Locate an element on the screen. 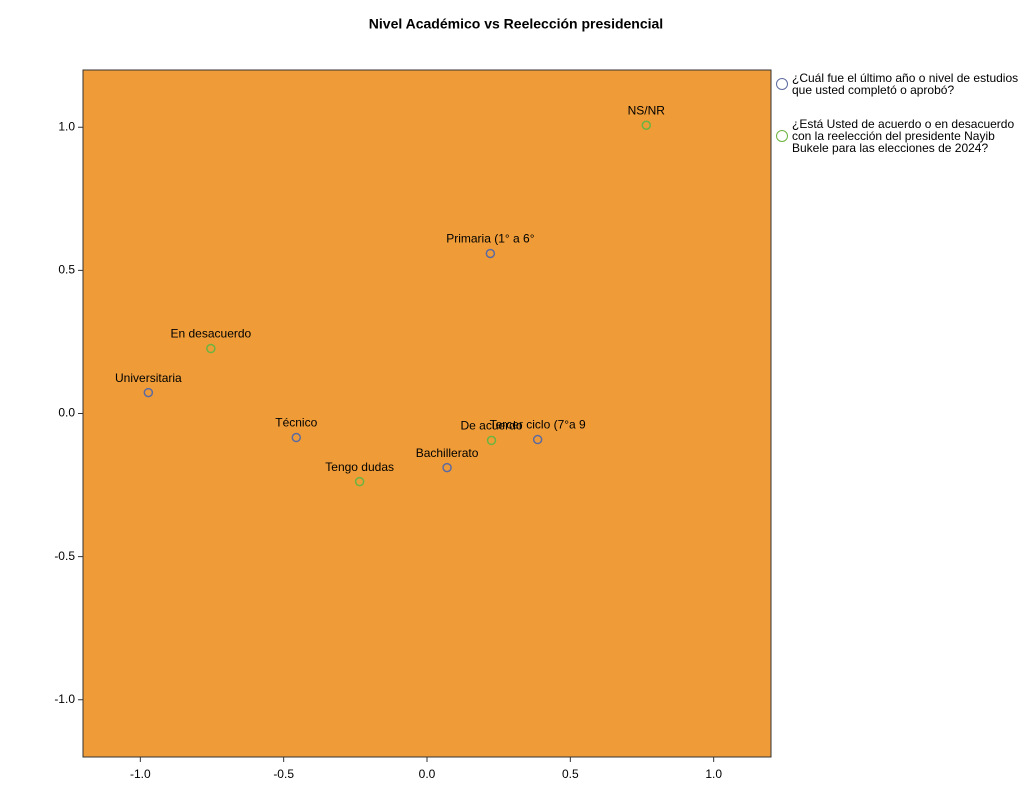 Image resolution: width=1024 pixels, height=803 pixels. y-tick-label: 0.5 is located at coordinates (66, 270).